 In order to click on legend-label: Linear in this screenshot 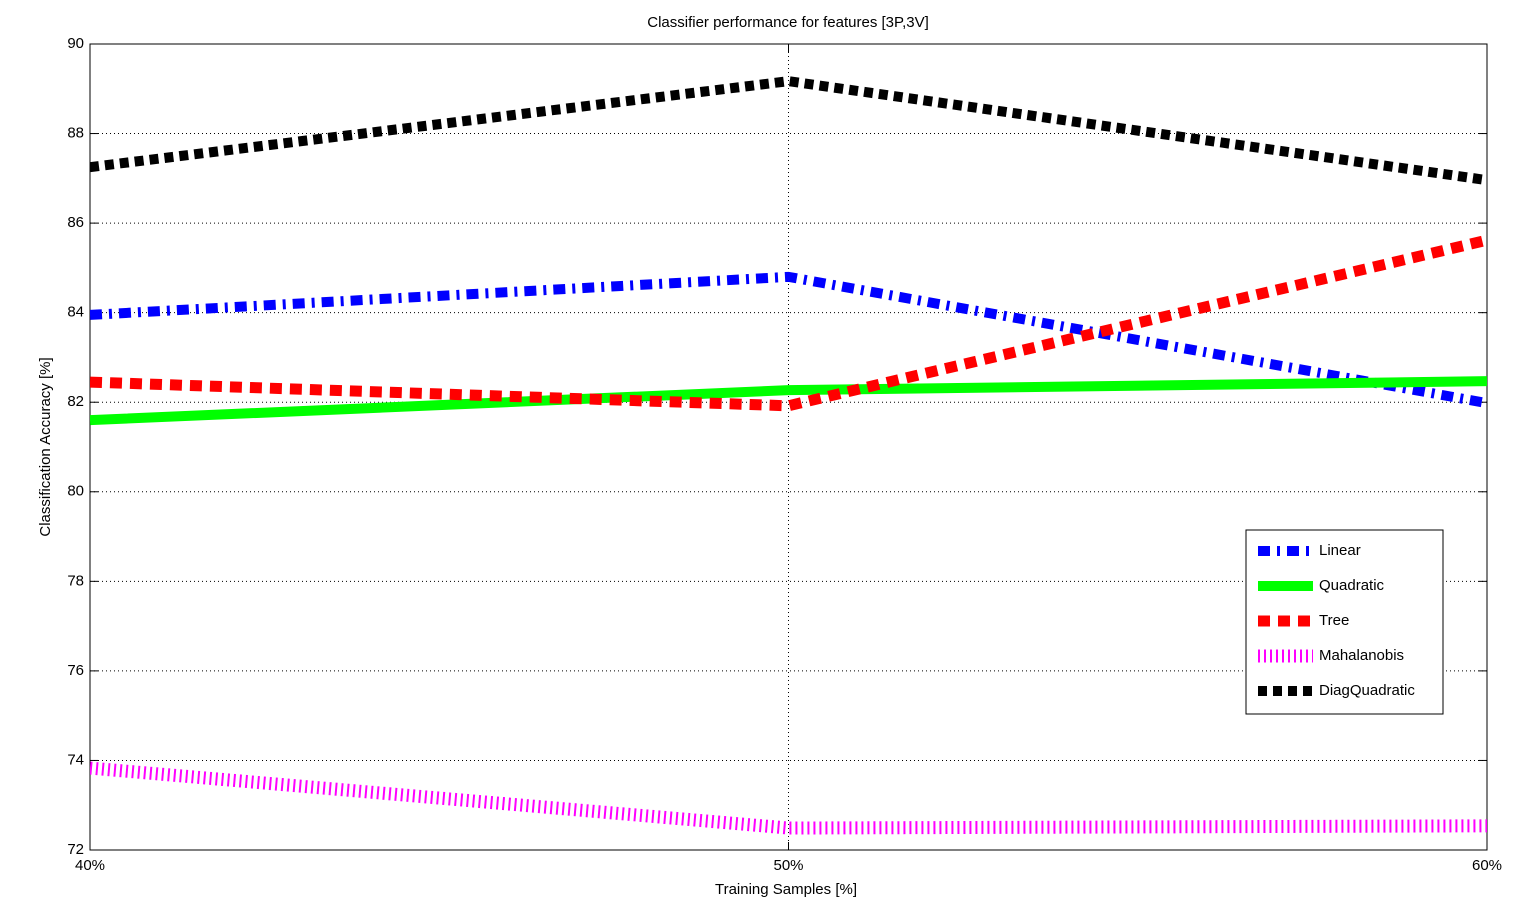, I will do `click(1340, 550)`.